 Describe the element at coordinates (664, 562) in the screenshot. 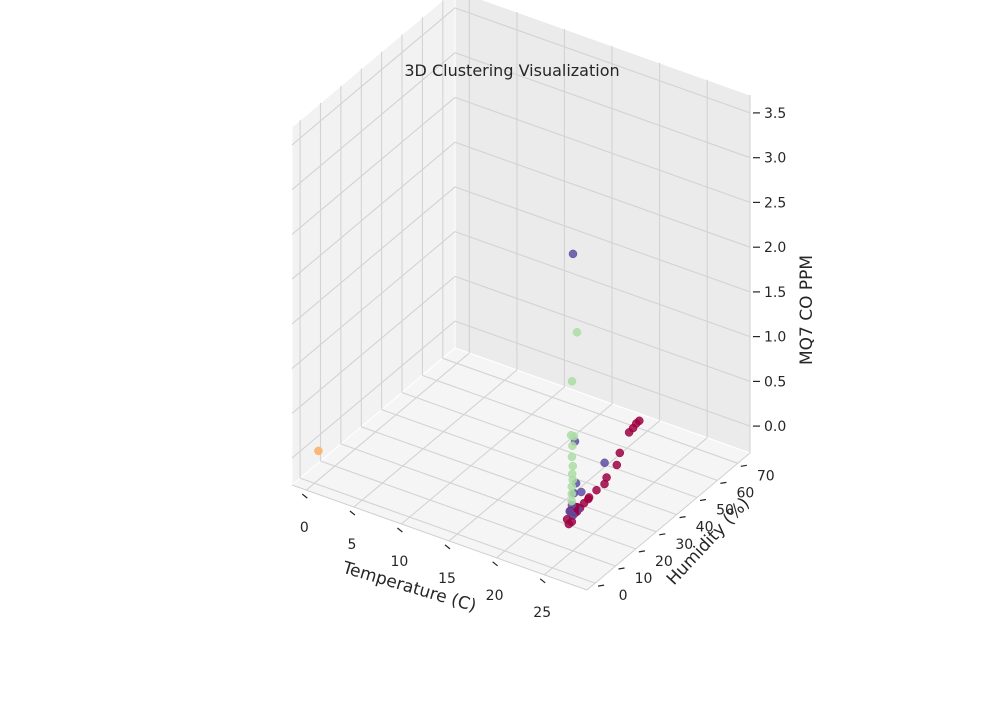

I see `y-tick-label: 20` at that location.